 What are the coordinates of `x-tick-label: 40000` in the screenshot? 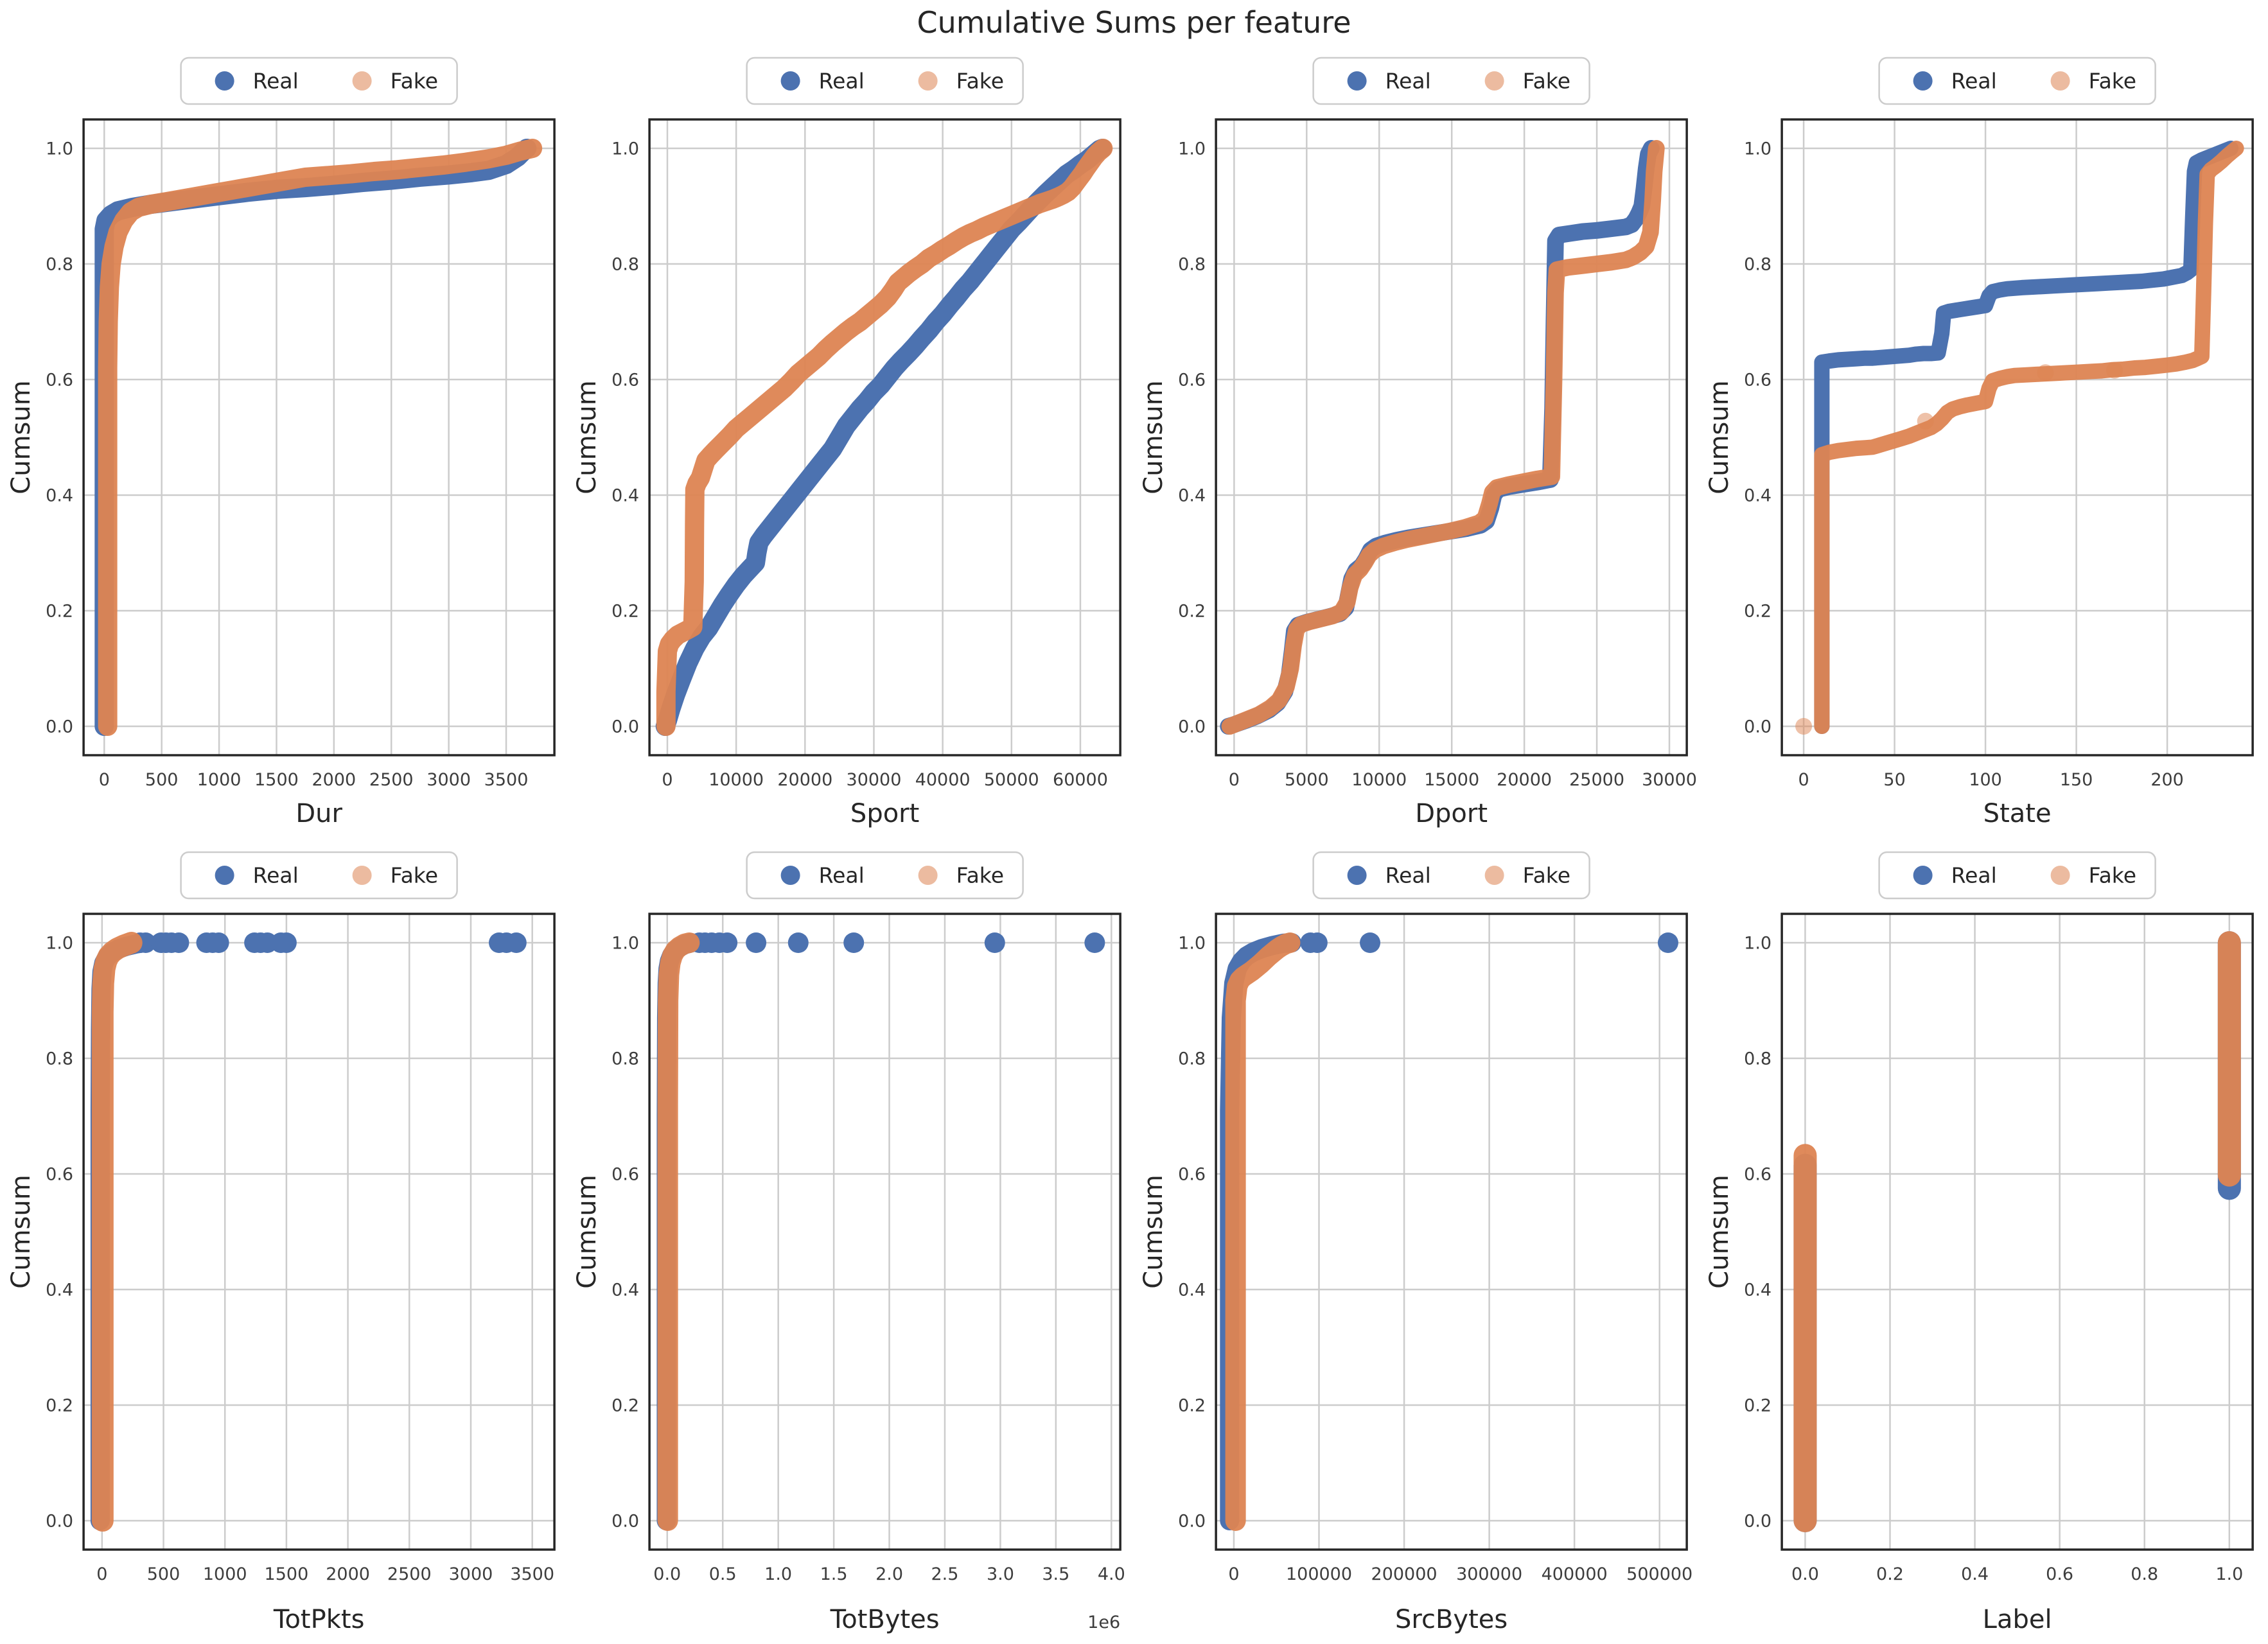 It's located at (943, 780).